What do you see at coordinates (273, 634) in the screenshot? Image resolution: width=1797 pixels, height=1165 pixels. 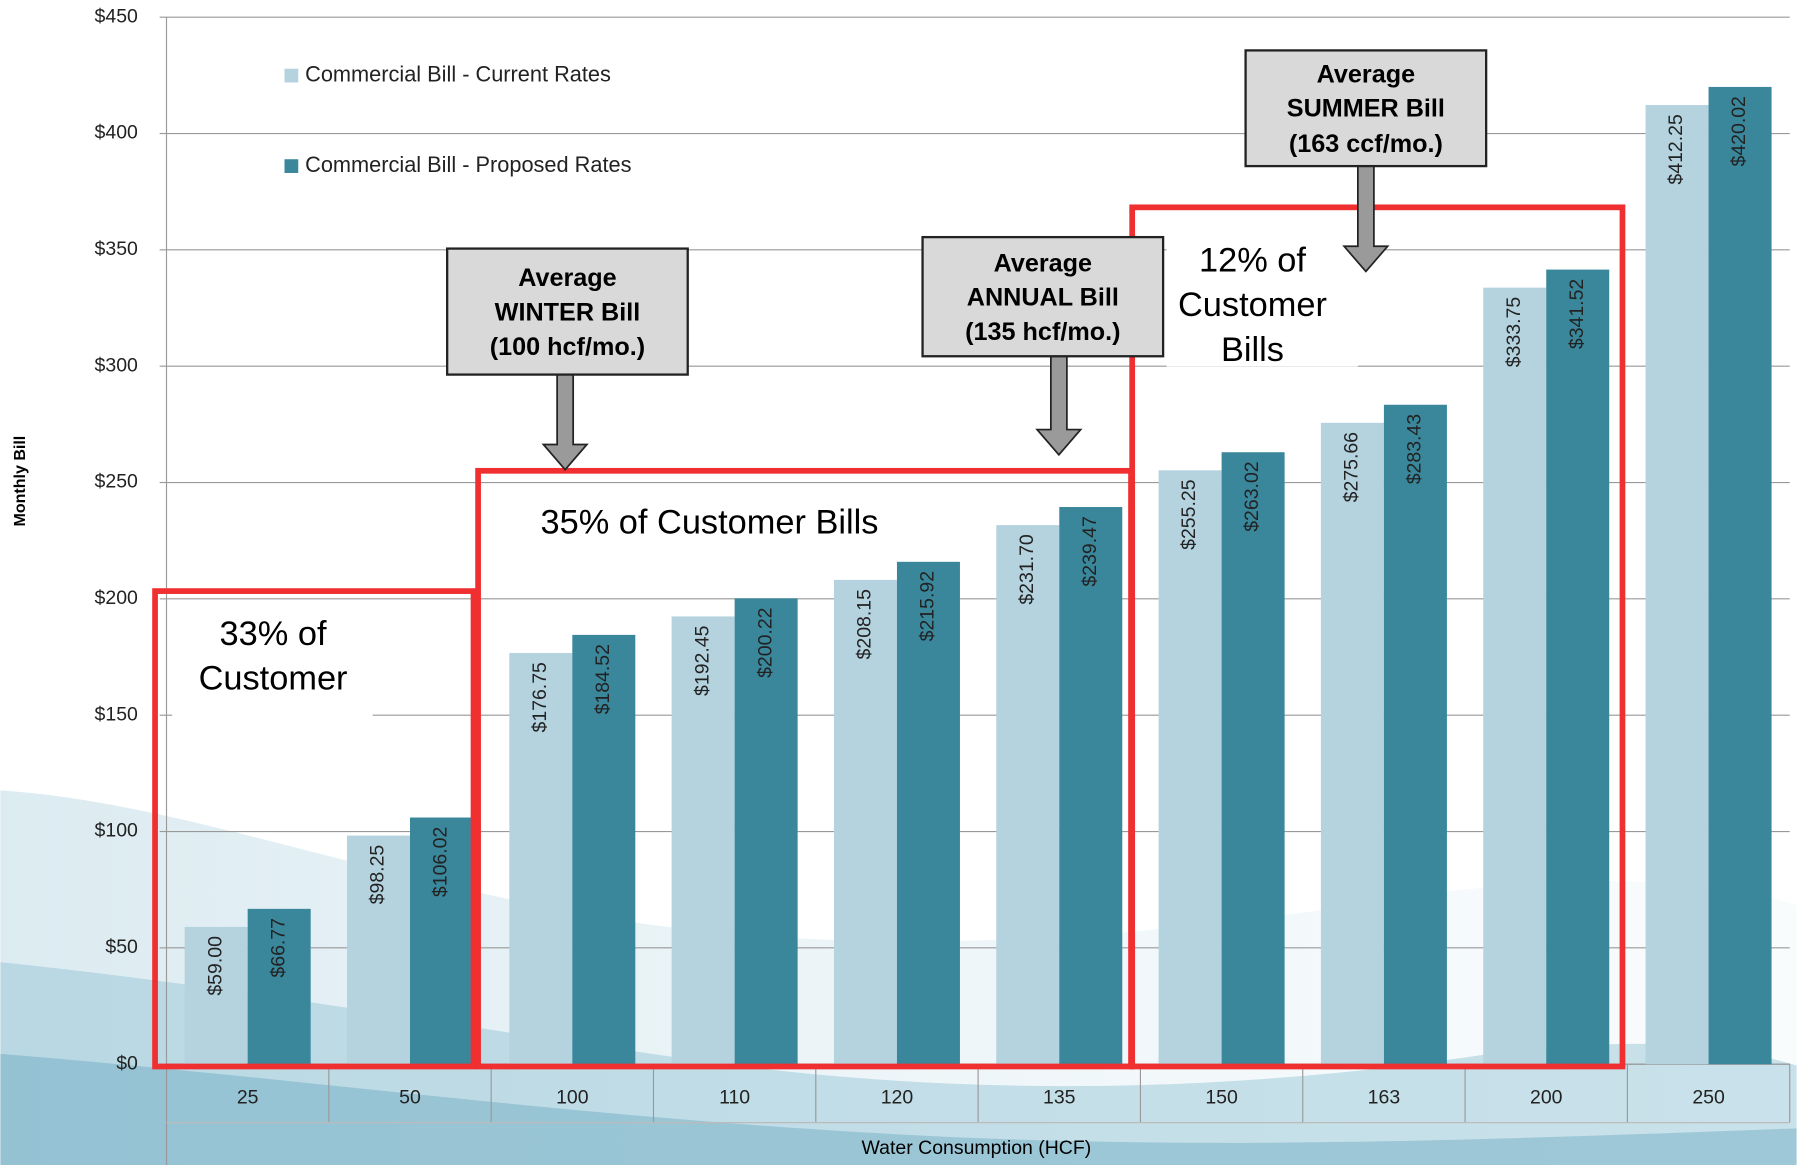 I see `share-label: 33% of` at bounding box center [273, 634].